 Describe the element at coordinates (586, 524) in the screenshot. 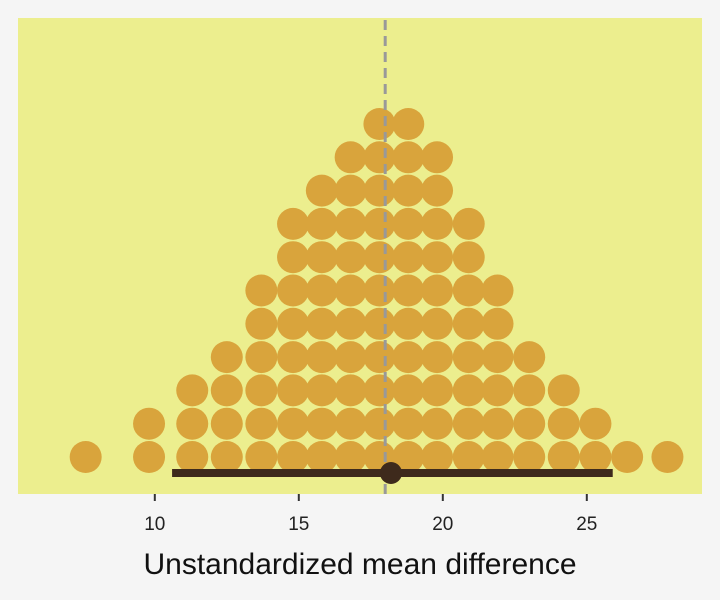

I see `x-tick-label: 25` at that location.